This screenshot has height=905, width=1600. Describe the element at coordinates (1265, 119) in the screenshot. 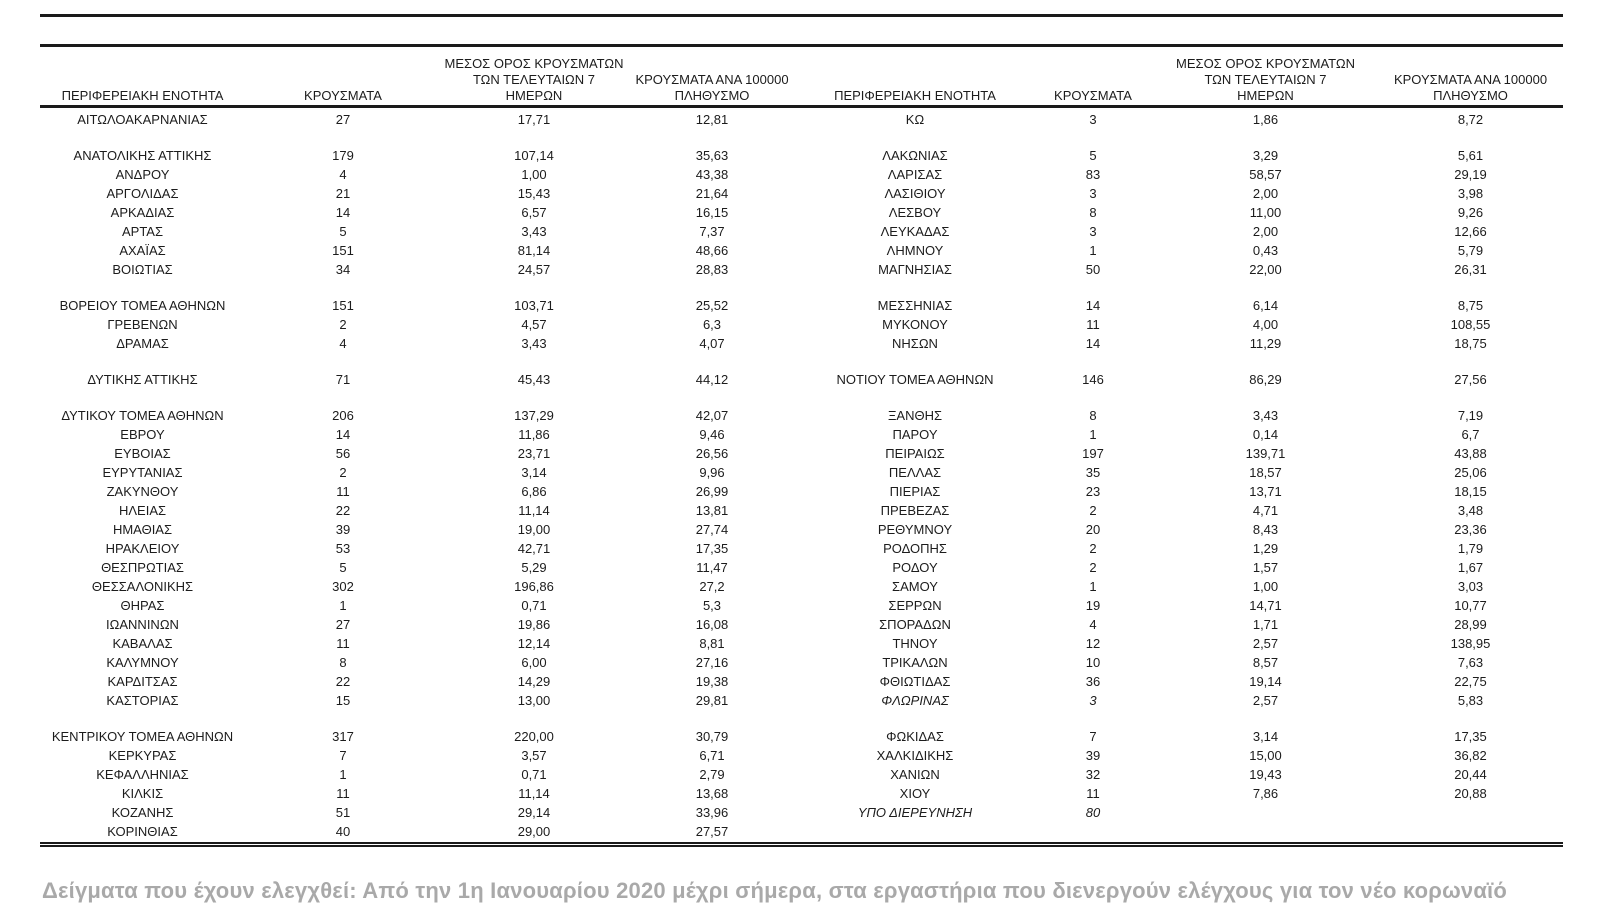

I see `table-cell: 1,86` at that location.